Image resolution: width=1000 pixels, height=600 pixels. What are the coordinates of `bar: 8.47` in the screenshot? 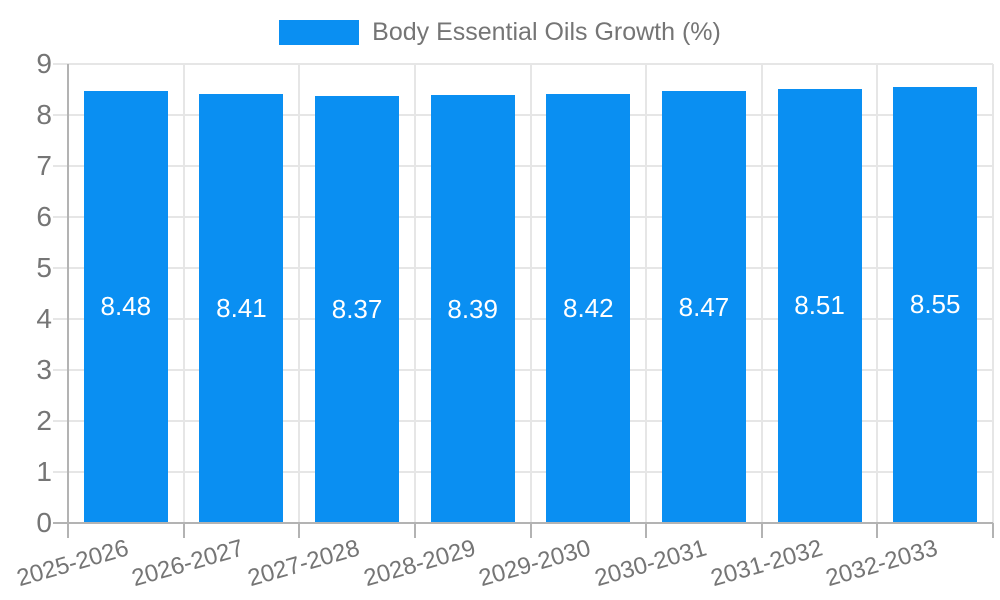 It's located at (703, 307).